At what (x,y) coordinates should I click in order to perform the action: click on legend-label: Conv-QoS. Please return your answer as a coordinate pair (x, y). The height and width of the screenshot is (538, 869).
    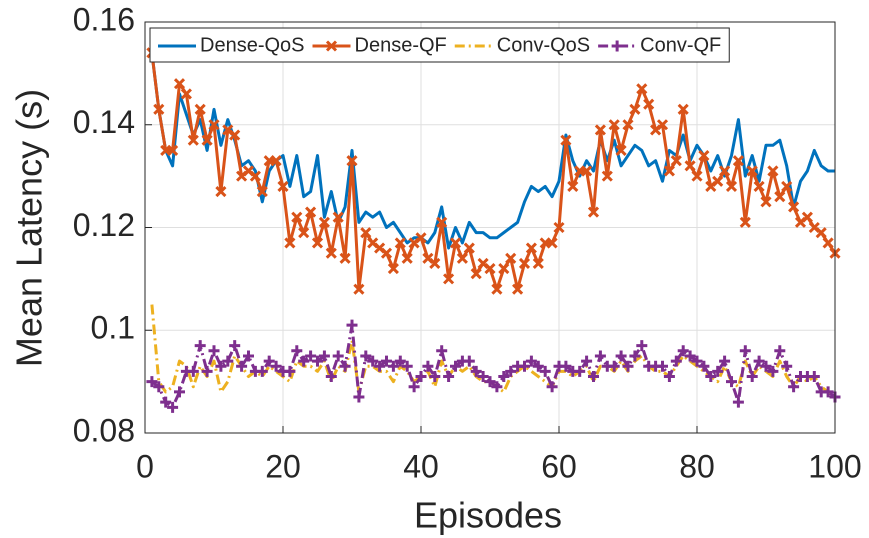
    Looking at the image, I should click on (543, 45).